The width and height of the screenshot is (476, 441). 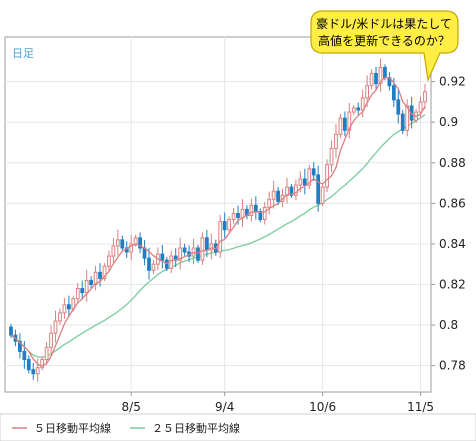 I want to click on callout-line-2: 高値を更新できるのか？, so click(x=384, y=40).